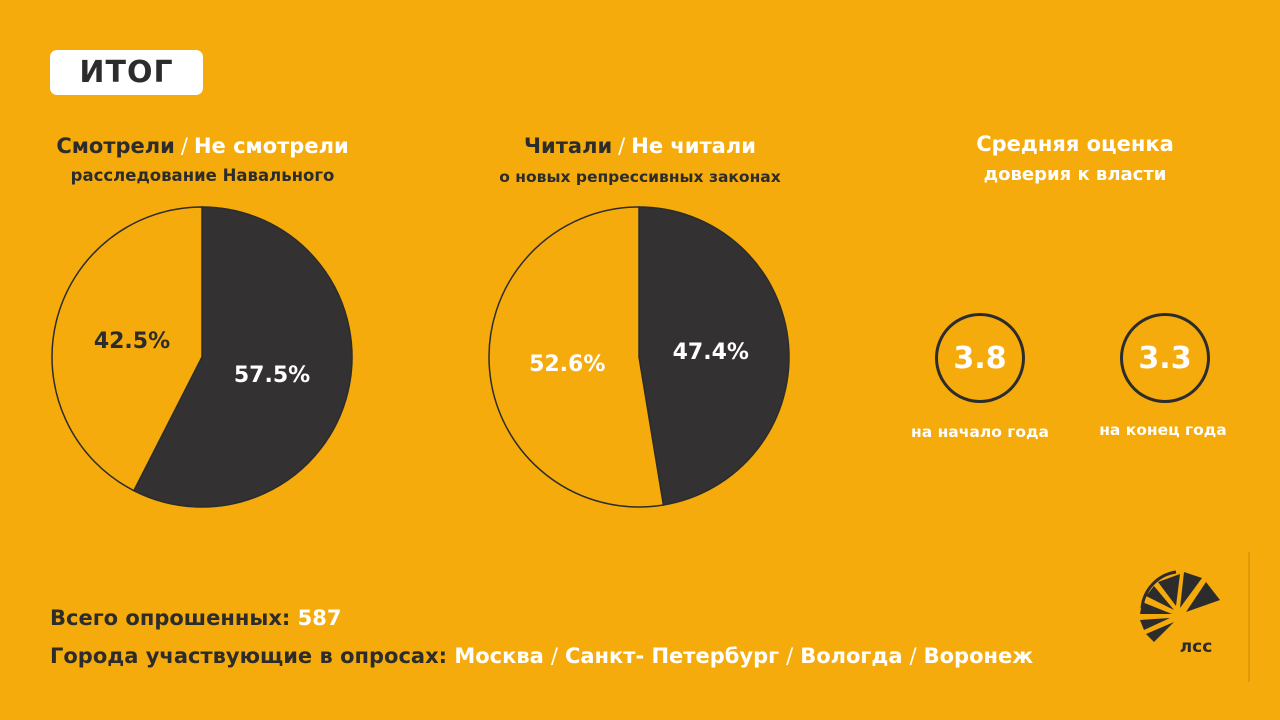  Describe the element at coordinates (1196, 647) in the screenshot. I see `logo-text: лсс` at that location.